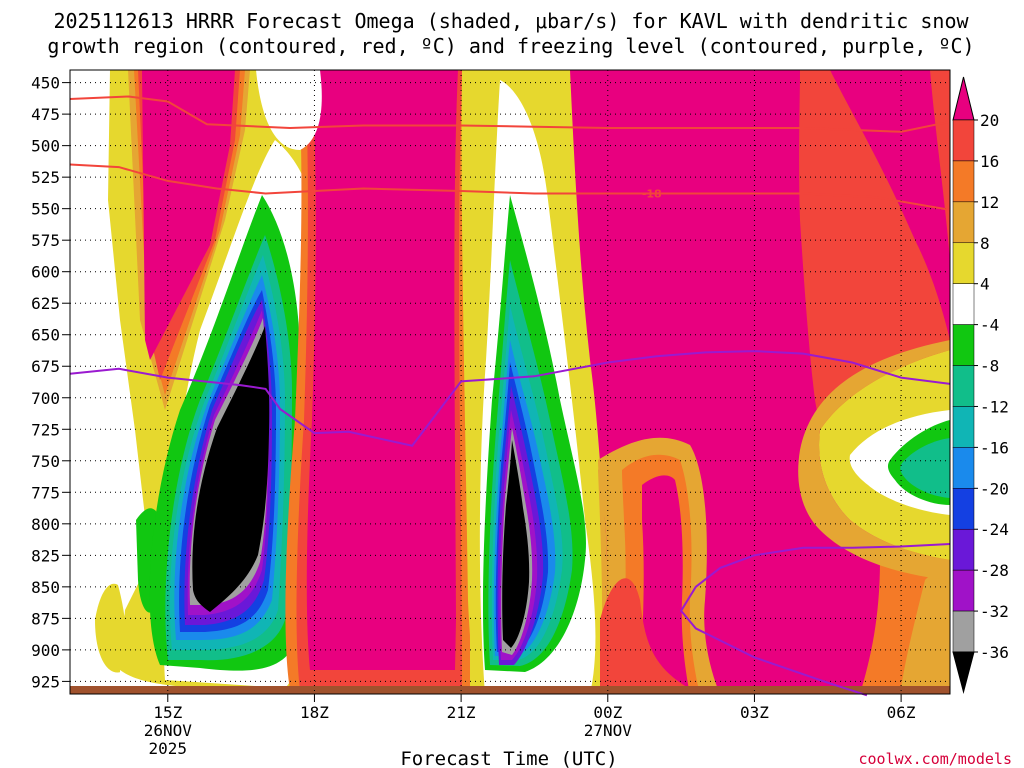 This screenshot has width=1024, height=768. I want to click on colorbar-label: -32, so click(994, 611).